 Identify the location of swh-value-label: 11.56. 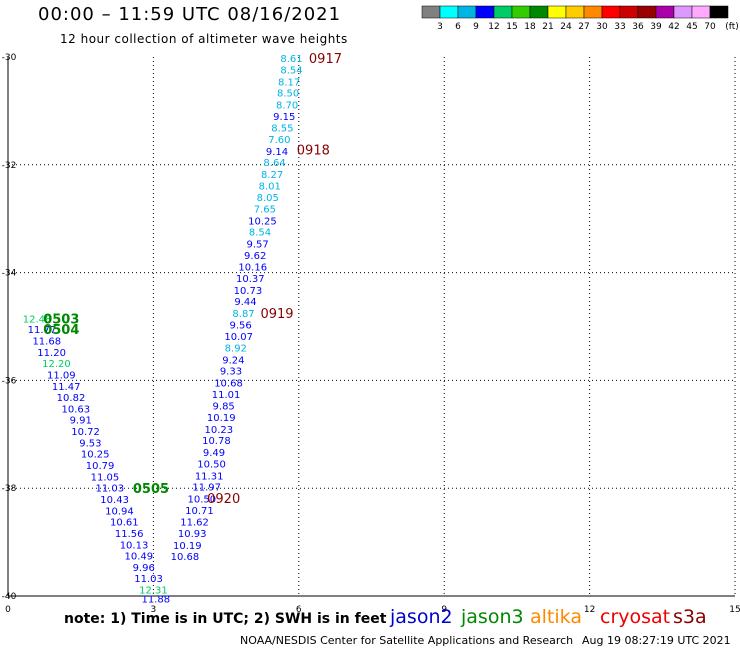
(129, 534).